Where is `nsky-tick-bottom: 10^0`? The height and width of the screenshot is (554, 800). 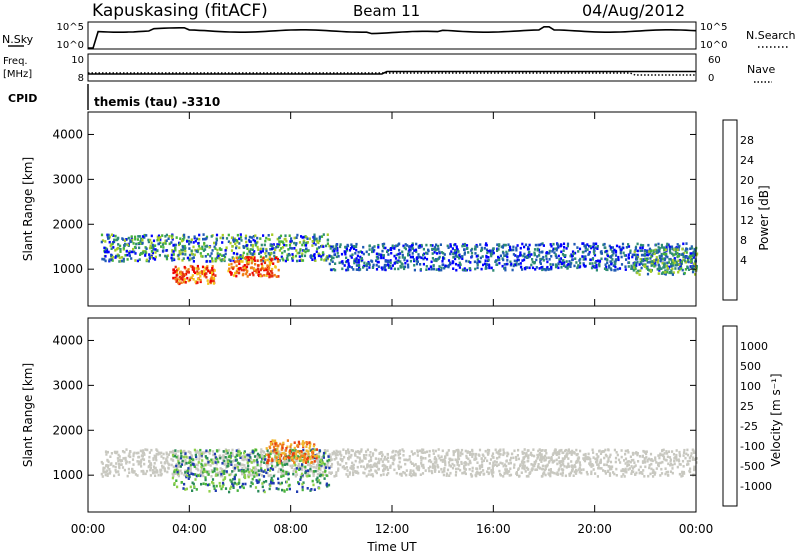 nsky-tick-bottom: 10^0 is located at coordinates (70, 45).